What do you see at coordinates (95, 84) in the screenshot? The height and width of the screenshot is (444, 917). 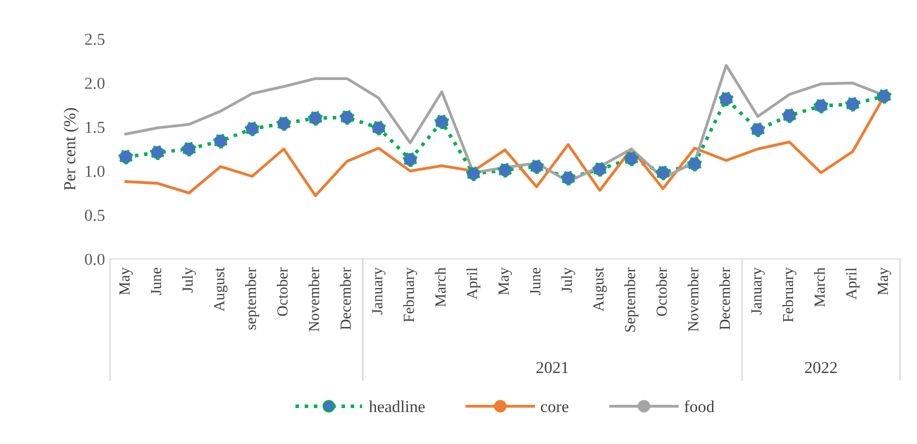 I see `y-tick-label: 2.0` at bounding box center [95, 84].